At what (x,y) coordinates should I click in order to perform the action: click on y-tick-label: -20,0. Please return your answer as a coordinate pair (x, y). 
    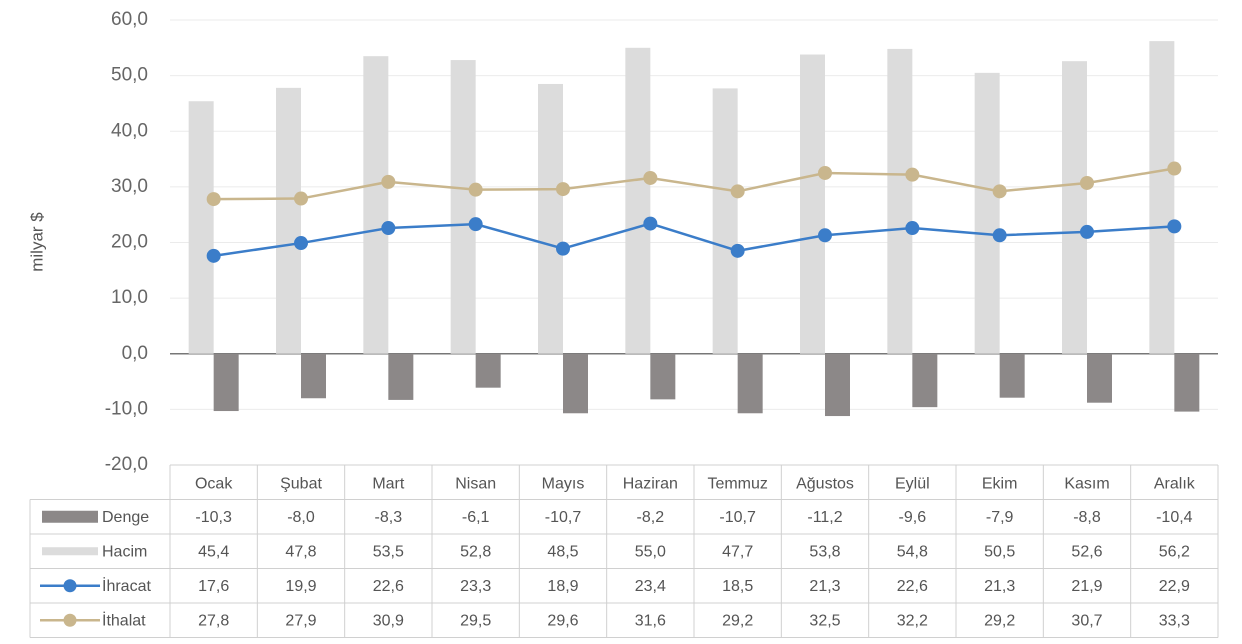
    Looking at the image, I should click on (126, 464).